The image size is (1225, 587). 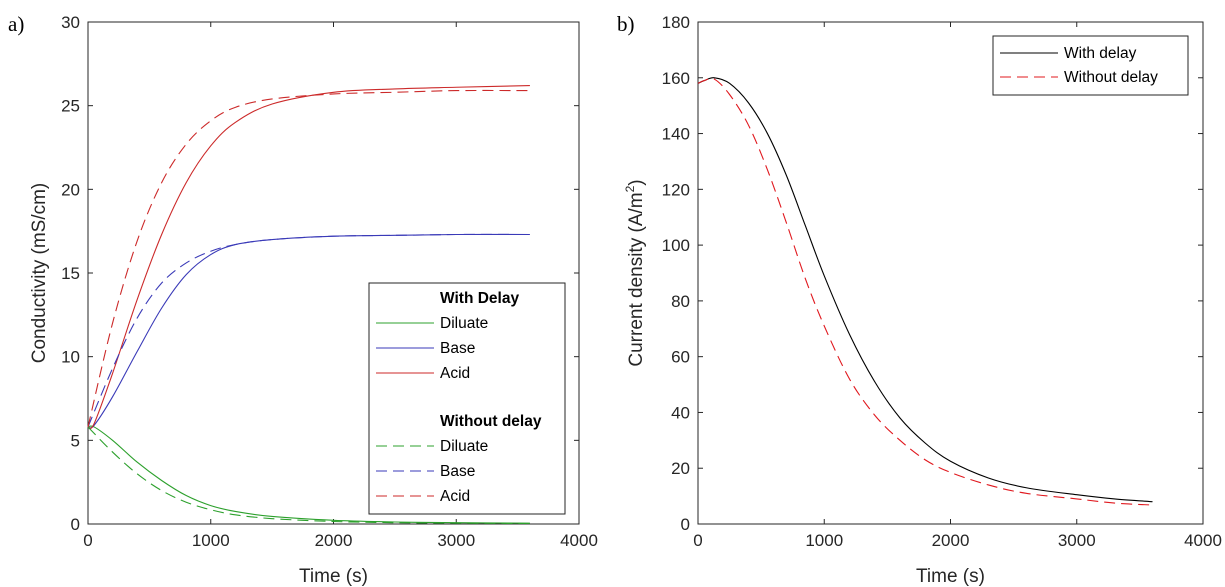 What do you see at coordinates (626, 24) in the screenshot?
I see `panel-label-b: b)` at bounding box center [626, 24].